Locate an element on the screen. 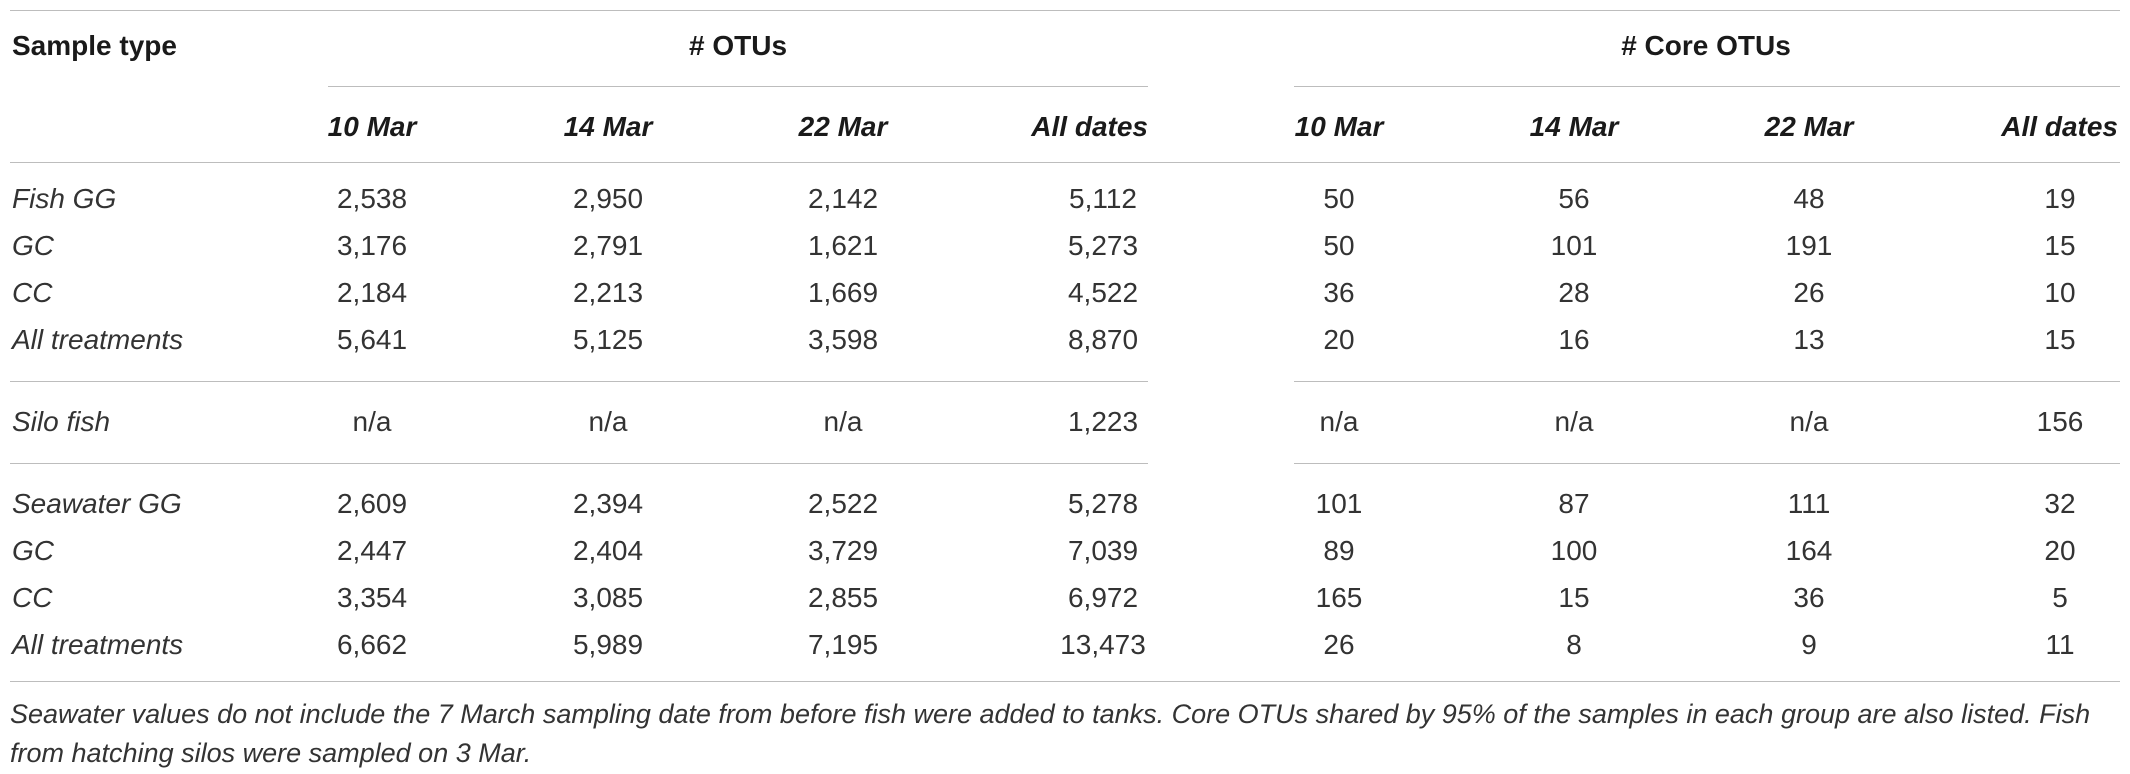 This screenshot has height=774, width=2130. core-otus-value-cell: 11 is located at coordinates (2060, 644).